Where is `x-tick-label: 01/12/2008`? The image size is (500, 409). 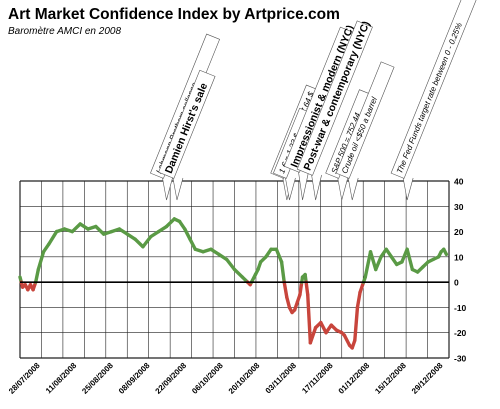
x-tick-label: 01/12/2008 is located at coordinates (354, 378).